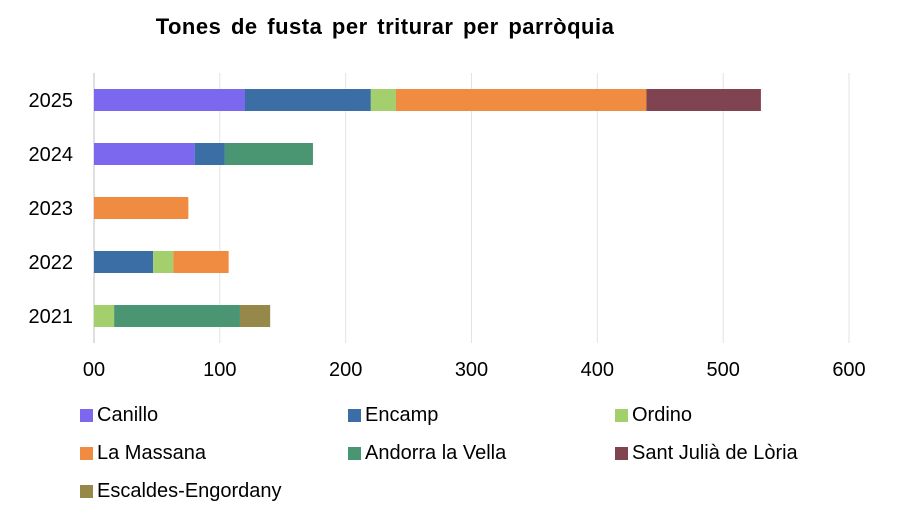 The image size is (920, 518). I want to click on legend-item: Encamp, so click(393, 415).